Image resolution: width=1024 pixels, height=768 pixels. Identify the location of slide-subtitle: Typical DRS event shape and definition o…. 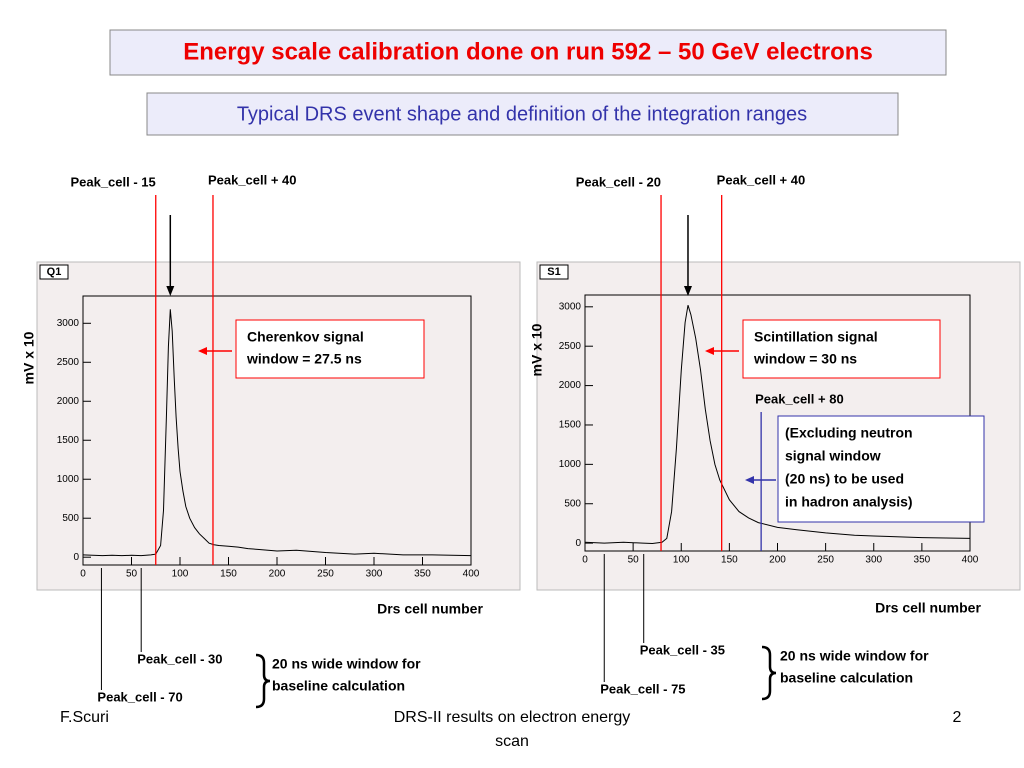
(522, 114).